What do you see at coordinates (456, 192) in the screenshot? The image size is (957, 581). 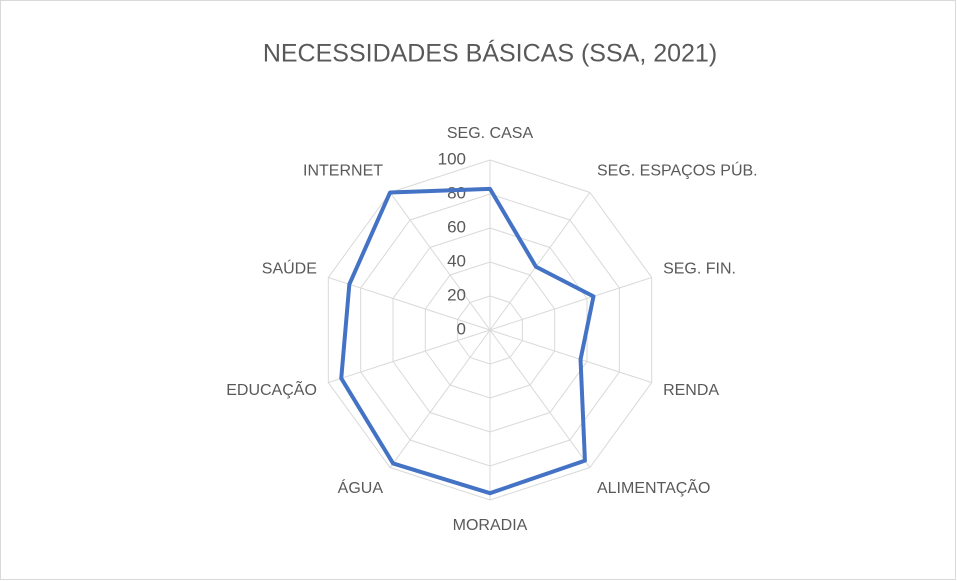 I see `r-tick-label: 80` at bounding box center [456, 192].